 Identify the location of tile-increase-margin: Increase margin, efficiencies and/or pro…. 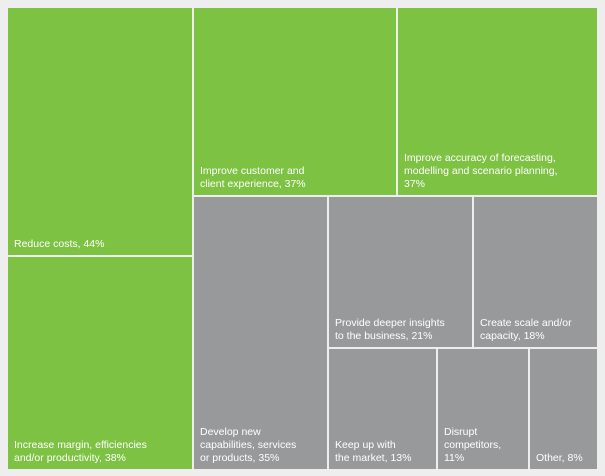
(100, 363).